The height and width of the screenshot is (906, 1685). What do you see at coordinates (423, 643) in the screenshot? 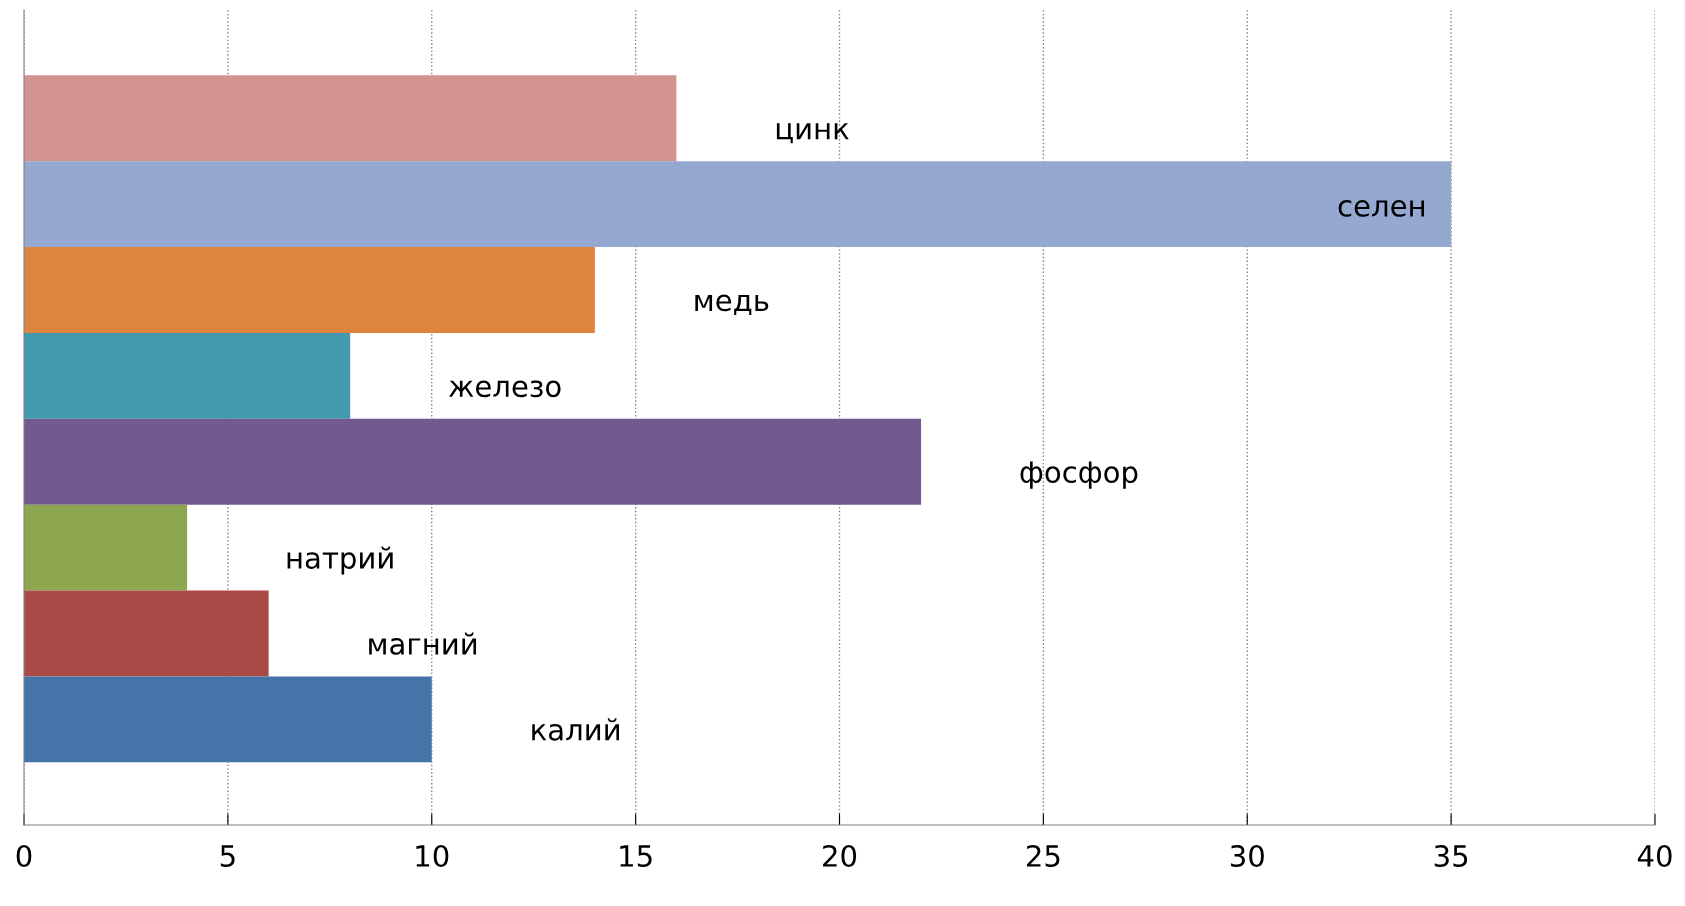
I see `y-tick-label: магний` at bounding box center [423, 643].